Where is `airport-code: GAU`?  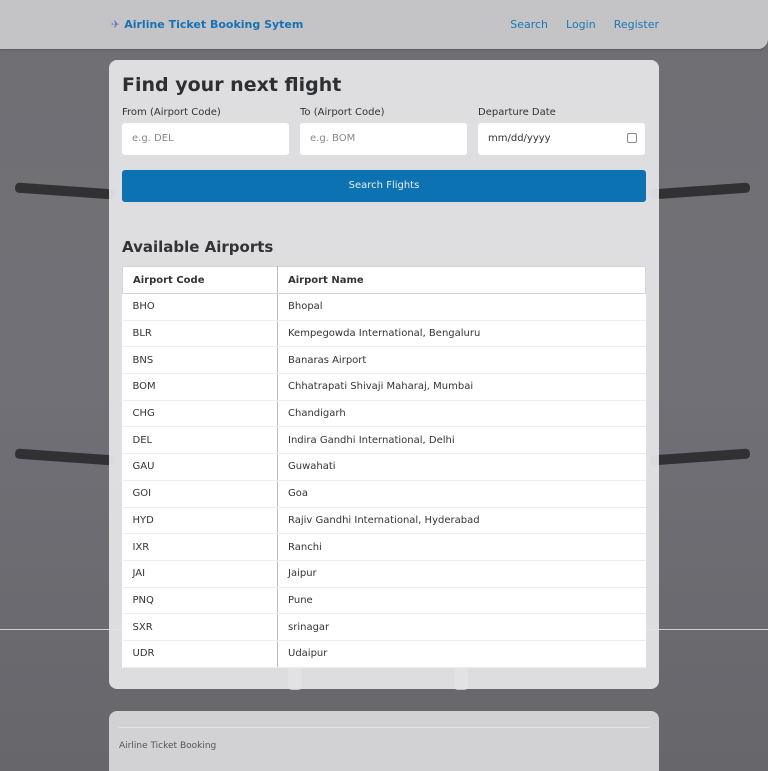
airport-code: GAU is located at coordinates (200, 467).